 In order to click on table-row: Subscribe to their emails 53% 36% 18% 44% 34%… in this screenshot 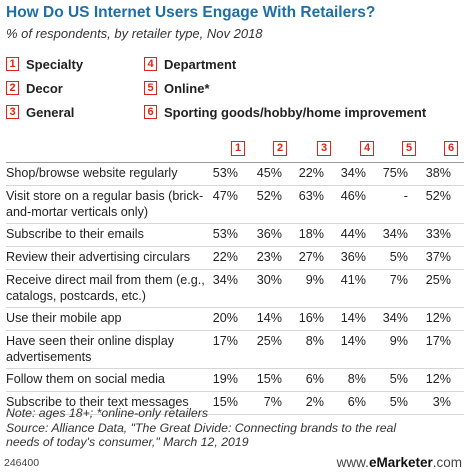, I will do `click(235, 235)`.